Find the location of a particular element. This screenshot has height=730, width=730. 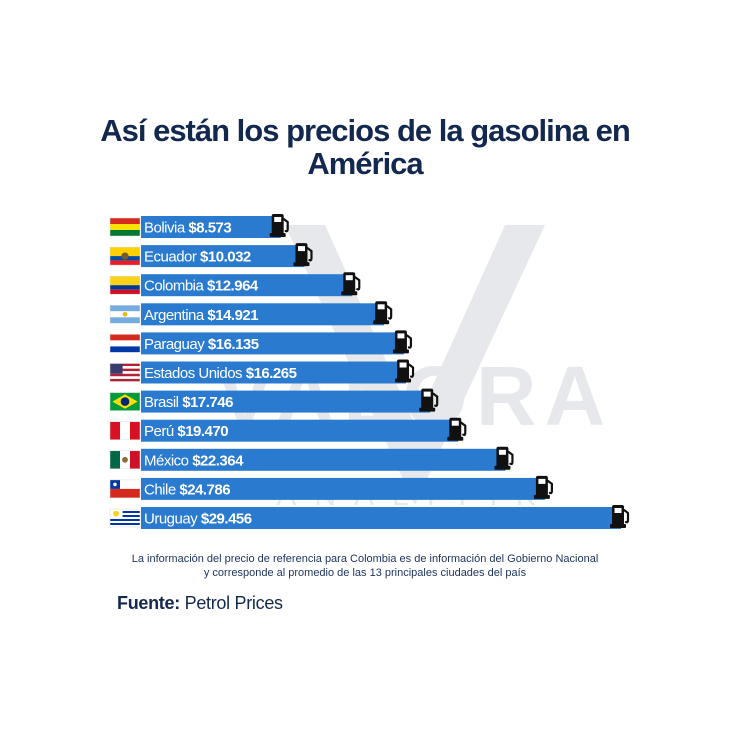

price-label: $12.964 is located at coordinates (233, 286).